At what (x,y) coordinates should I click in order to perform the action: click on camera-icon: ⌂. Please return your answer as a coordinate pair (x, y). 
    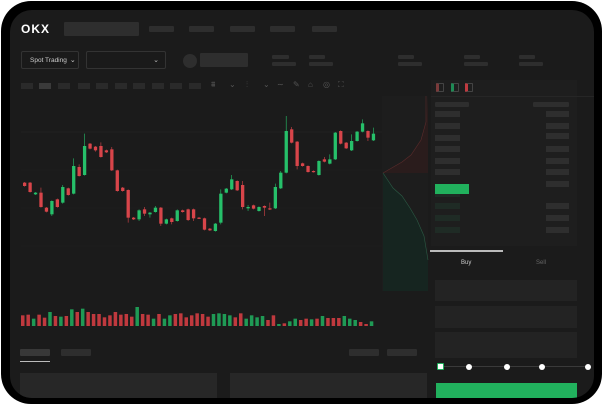
    Looking at the image, I should click on (310, 84).